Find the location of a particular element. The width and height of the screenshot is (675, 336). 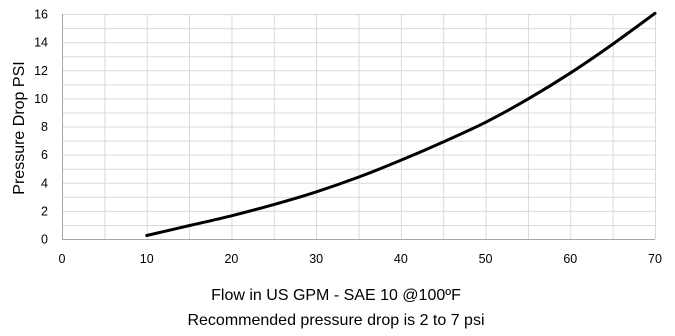

x-tick-label: 70 is located at coordinates (655, 259).